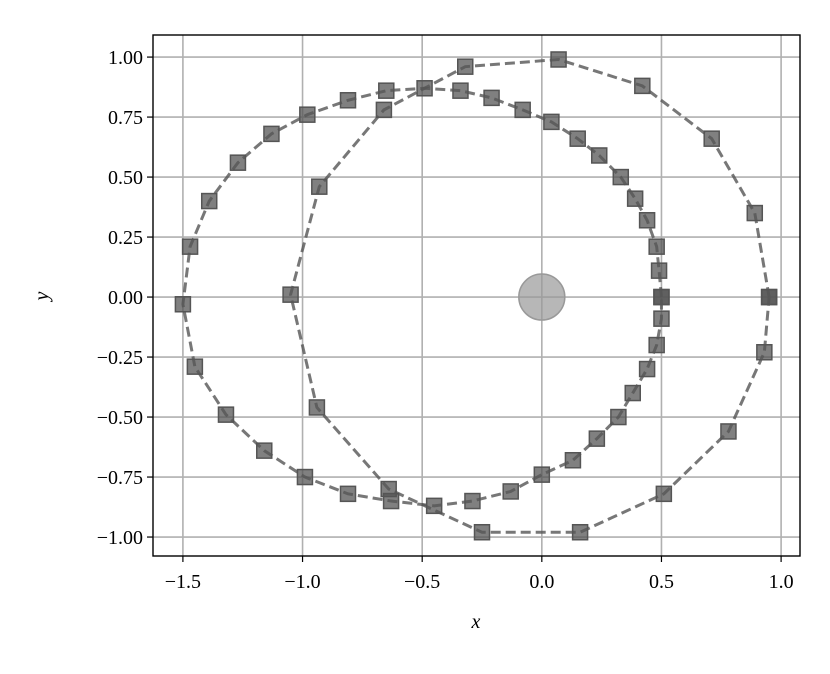 This screenshot has height=674, width=830. I want to click on y-tick-label: 0.75, so click(125, 118).